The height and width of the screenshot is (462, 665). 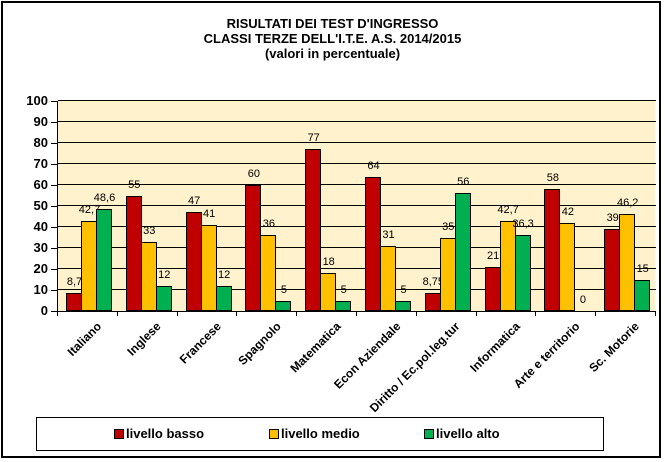 I want to click on legend-label: livello basso, so click(x=165, y=433).